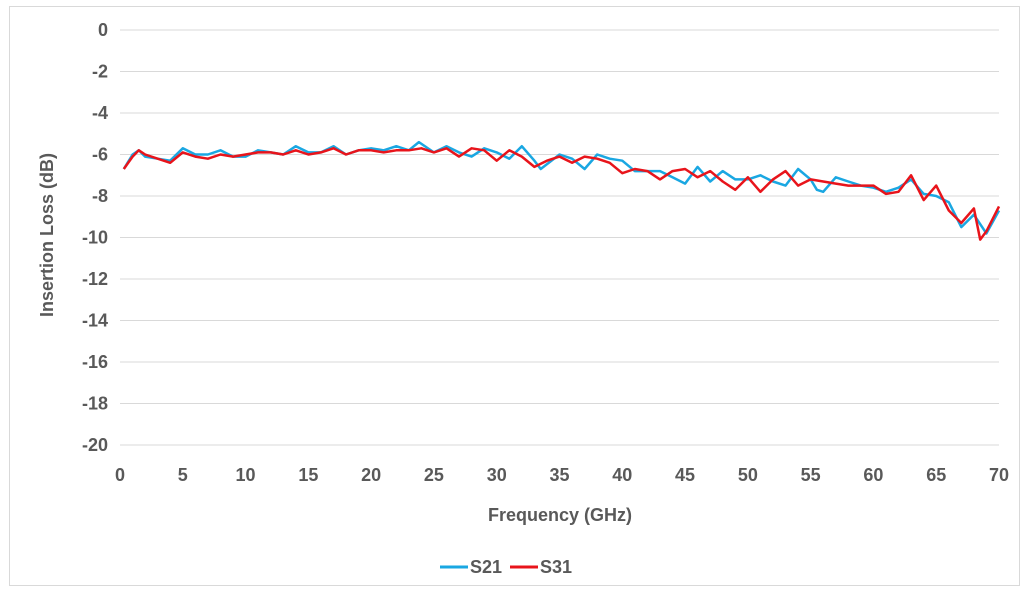 Image resolution: width=1029 pixels, height=592 pixels. Describe the element at coordinates (873, 475) in the screenshot. I see `x-tick-label: 60` at that location.